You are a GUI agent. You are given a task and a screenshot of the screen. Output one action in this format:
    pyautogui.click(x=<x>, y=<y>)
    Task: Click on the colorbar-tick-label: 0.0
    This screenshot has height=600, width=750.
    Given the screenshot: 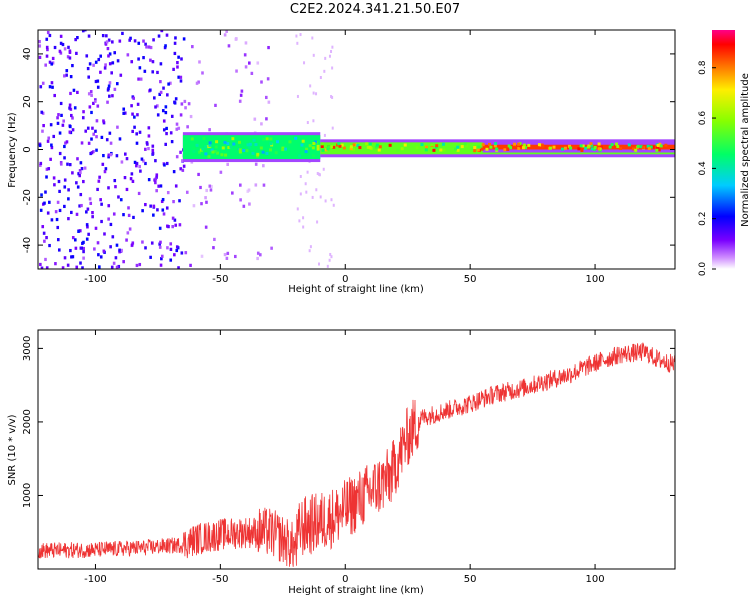 What is the action you would take?
    pyautogui.click(x=703, y=269)
    